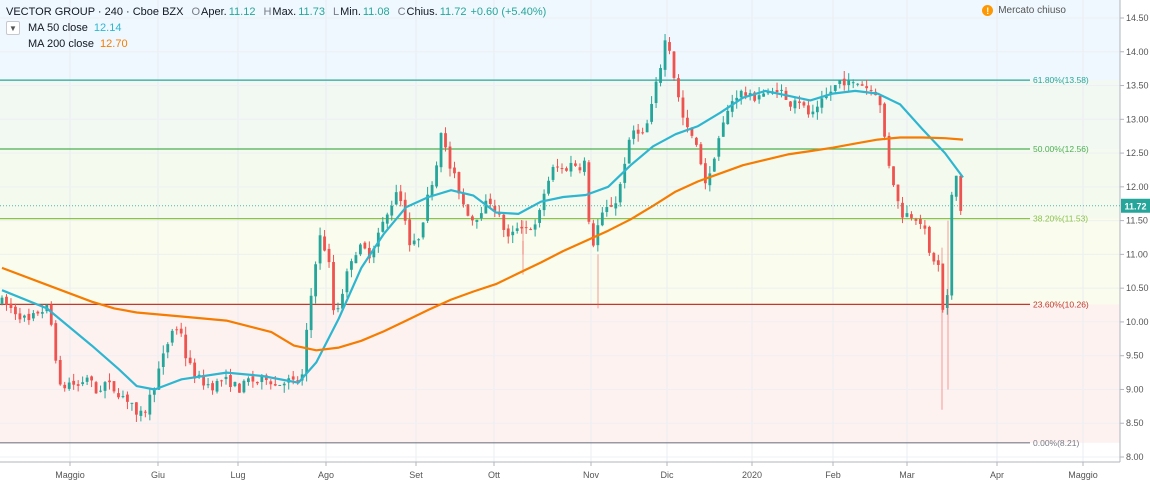 This screenshot has width=1150, height=484. What do you see at coordinates (752, 475) in the screenshot?
I see `x-tick-label: 2020` at bounding box center [752, 475].